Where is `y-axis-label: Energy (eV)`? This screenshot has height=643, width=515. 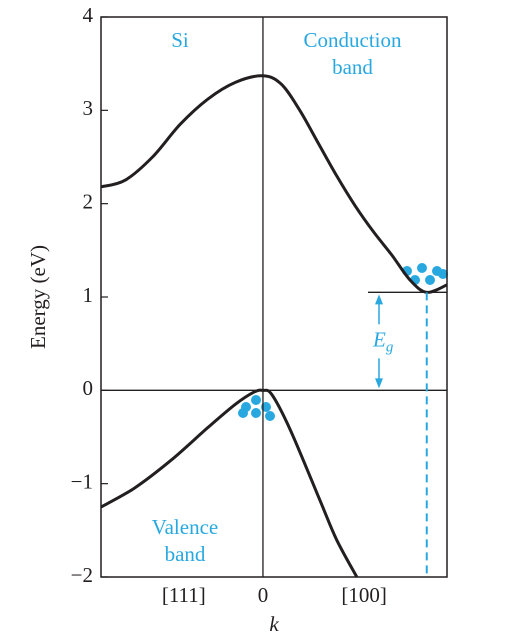
y-axis-label: Energy (eV) is located at coordinates (38, 297).